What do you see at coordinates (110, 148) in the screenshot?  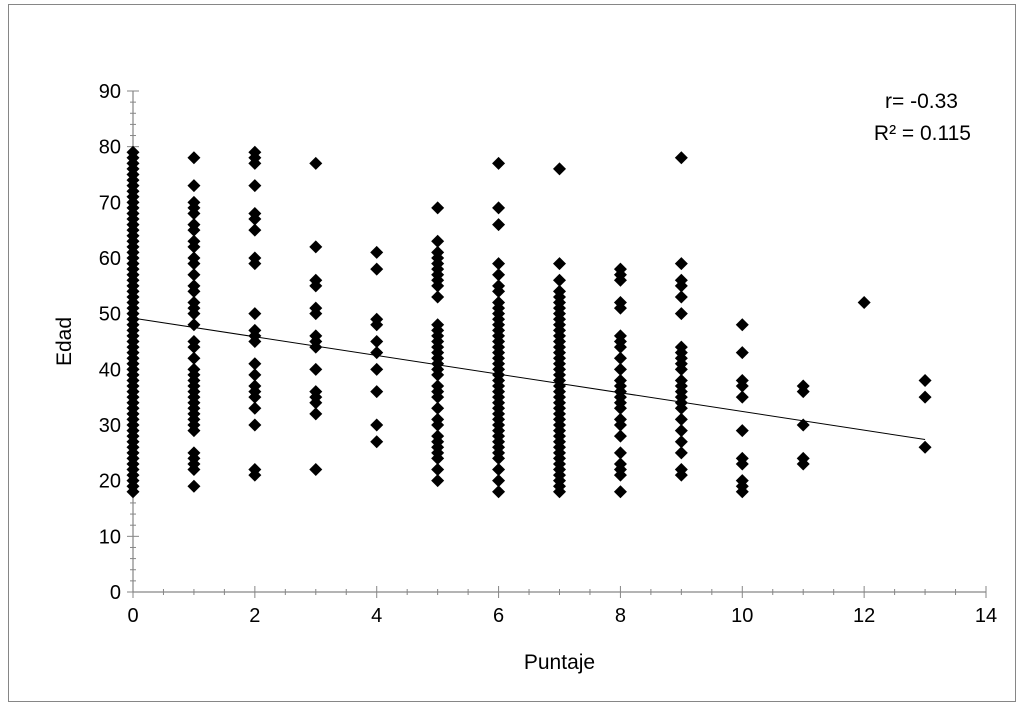 I see `y-tick-label: 80` at bounding box center [110, 148].